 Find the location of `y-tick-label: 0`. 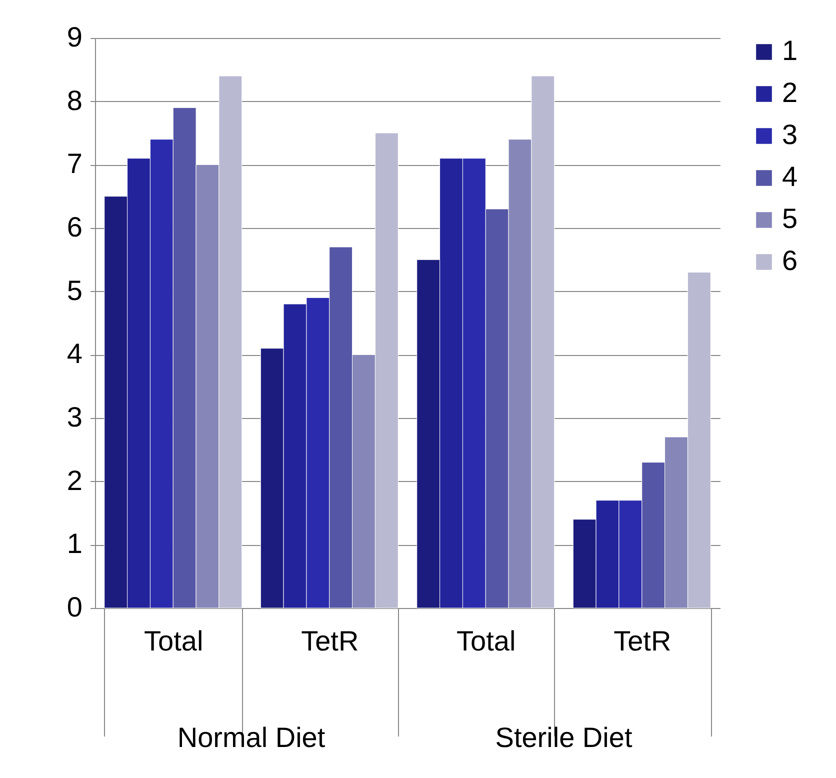

y-tick-label: 0 is located at coordinates (74, 607).